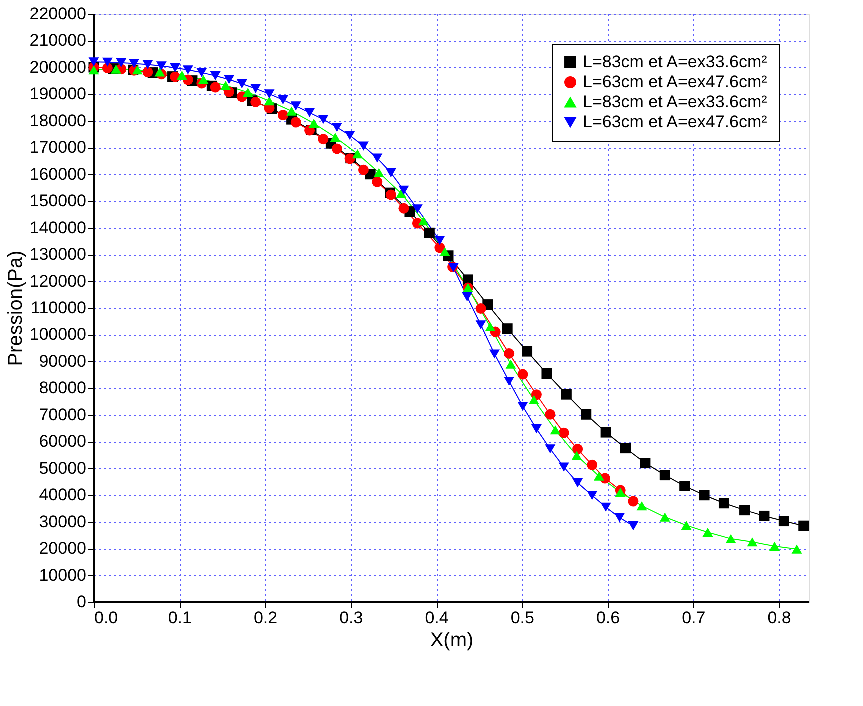  What do you see at coordinates (62, 468) in the screenshot?
I see `y-tick-label: 50000` at bounding box center [62, 468].